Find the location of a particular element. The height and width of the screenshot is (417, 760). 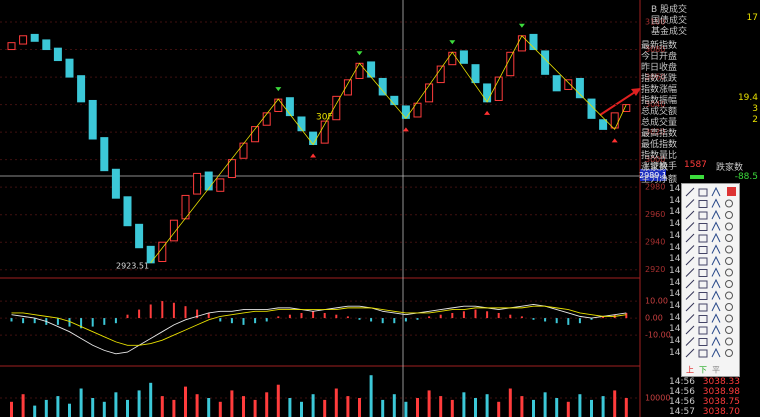

flow-value: -88.5 is located at coordinates (746, 177).